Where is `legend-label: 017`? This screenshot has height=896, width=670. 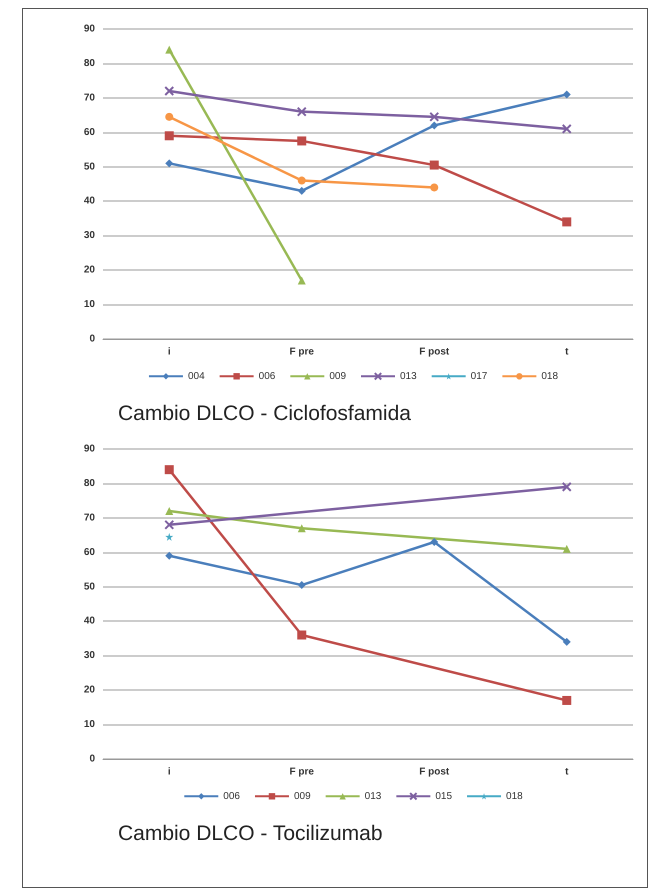
legend-label: 017 is located at coordinates (479, 376).